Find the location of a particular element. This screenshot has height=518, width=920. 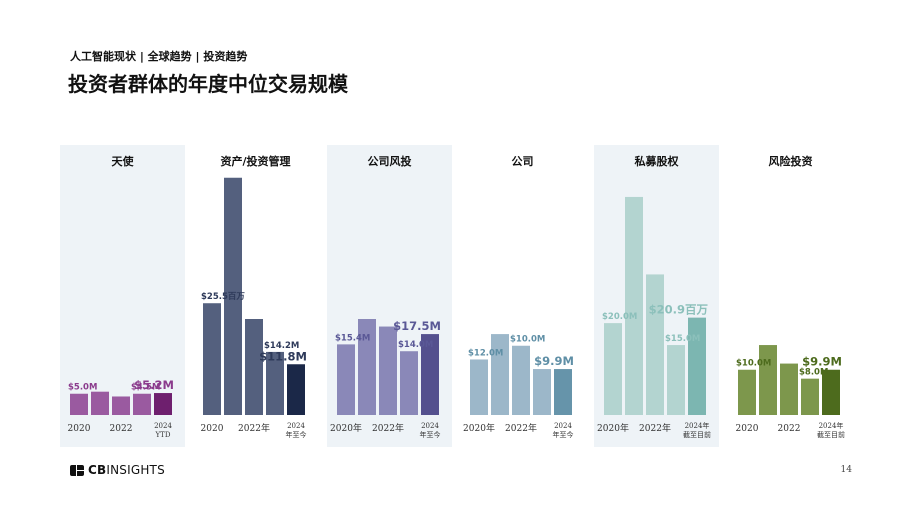

value-label: $8.0M is located at coordinates (813, 373).